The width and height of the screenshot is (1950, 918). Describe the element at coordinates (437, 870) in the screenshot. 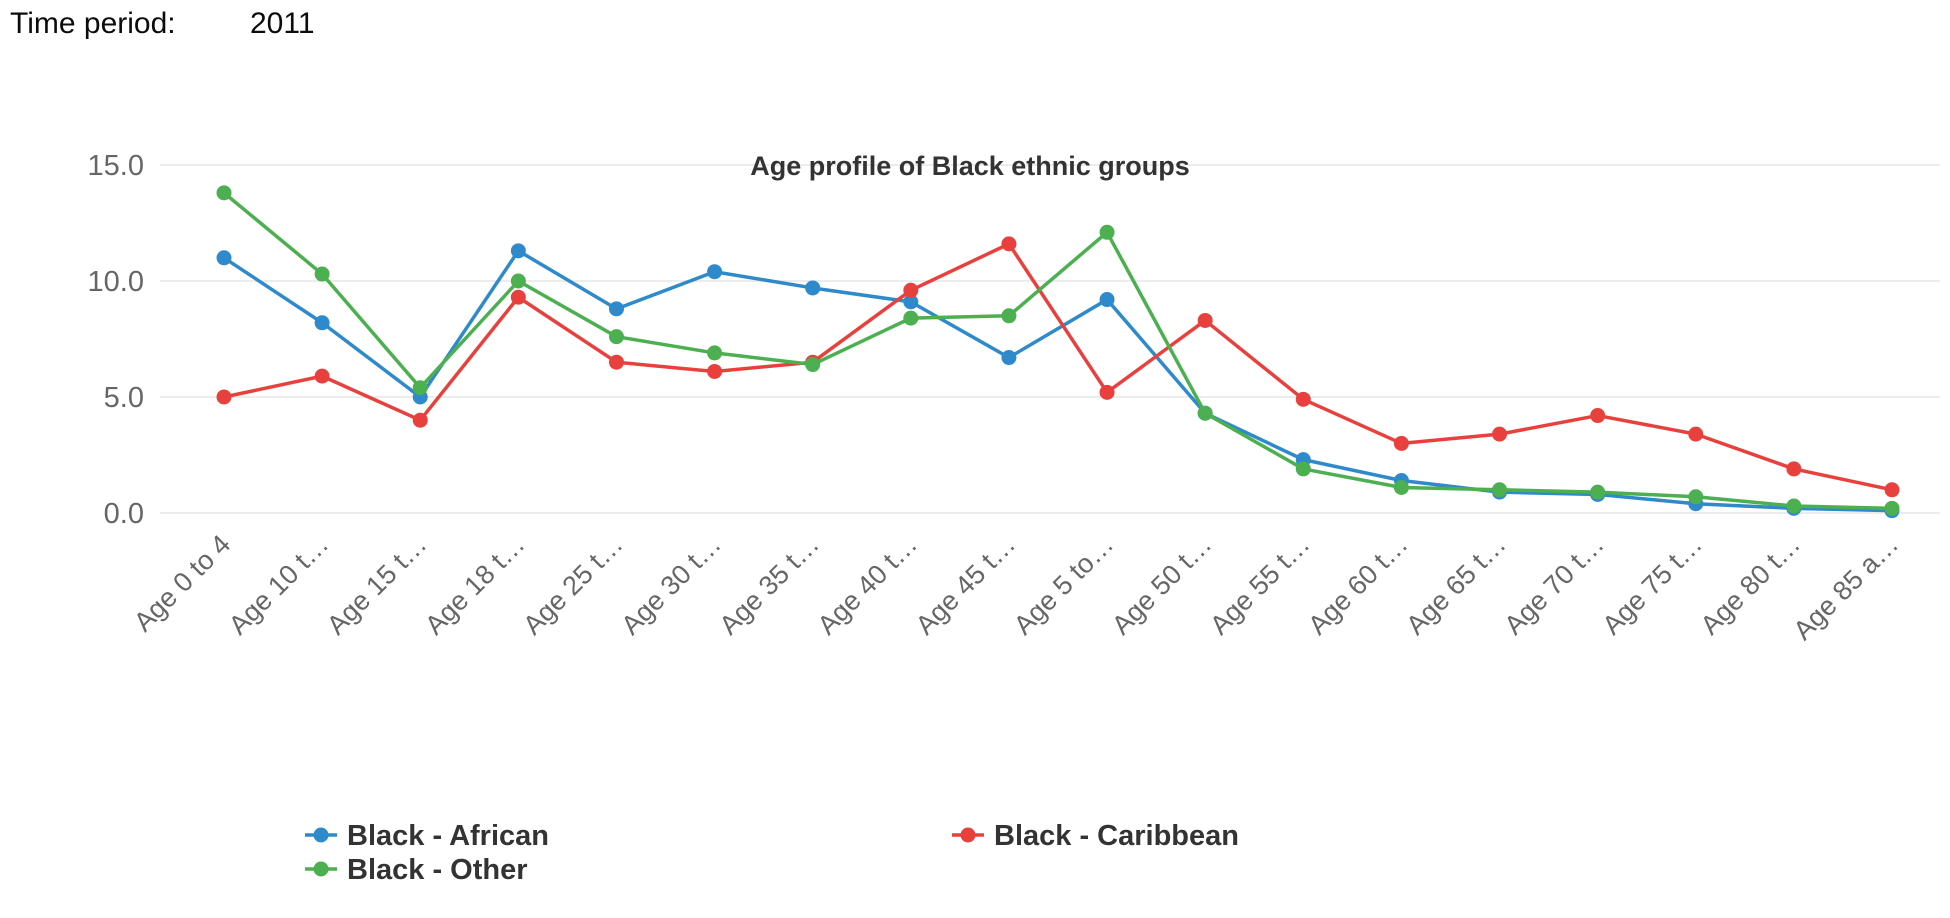

I see `legend-label: Black - Other` at that location.